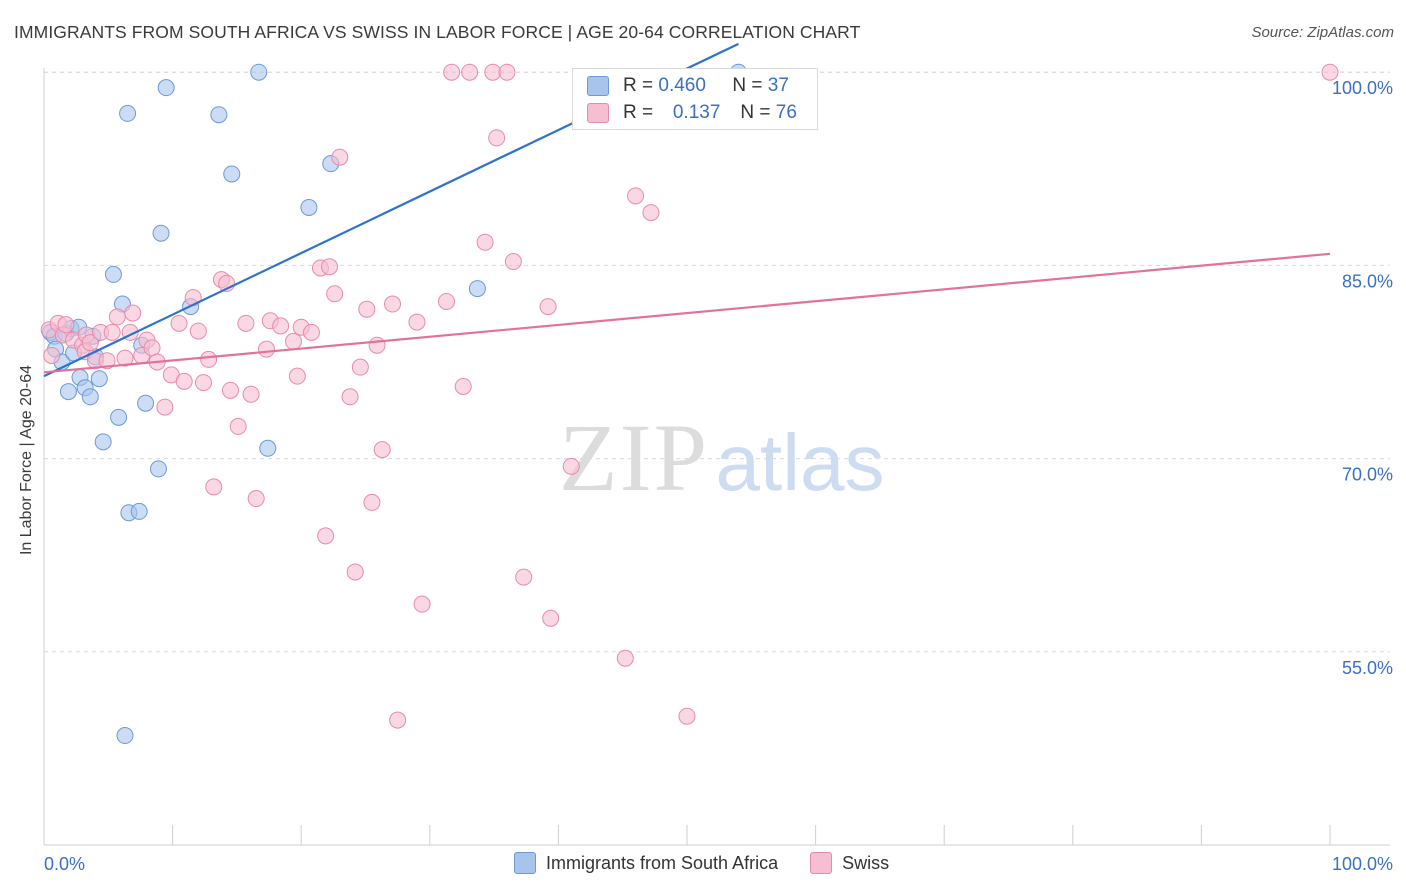 This screenshot has height=892, width=1406. What do you see at coordinates (662, 862) in the screenshot?
I see `legend-label-south-africa: Immigrants from South Africa` at bounding box center [662, 862].